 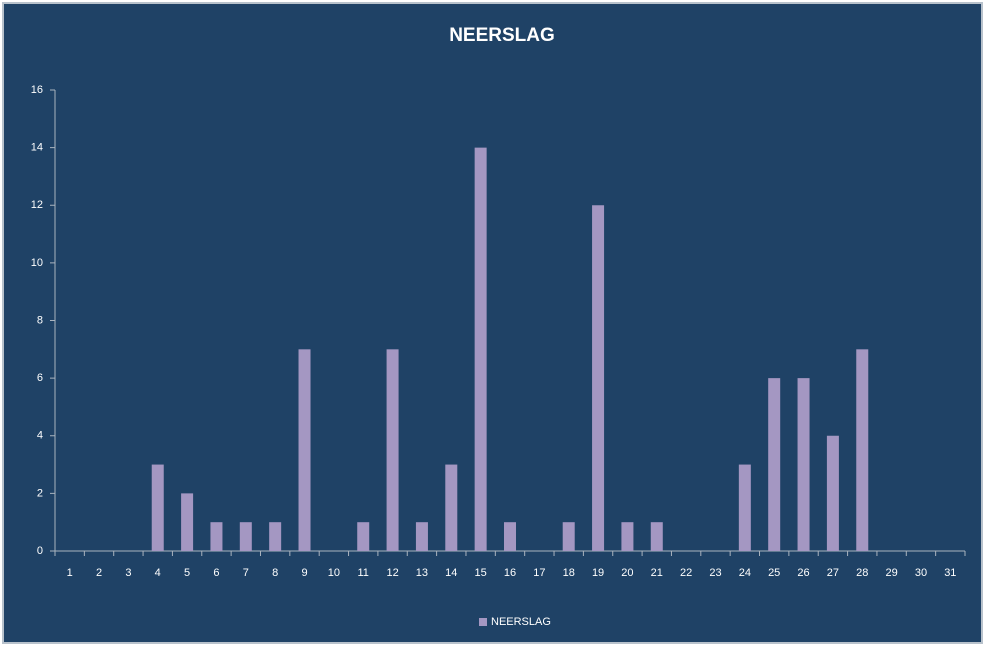 What do you see at coordinates (37, 205) in the screenshot?
I see `y-tick-label: 12` at bounding box center [37, 205].